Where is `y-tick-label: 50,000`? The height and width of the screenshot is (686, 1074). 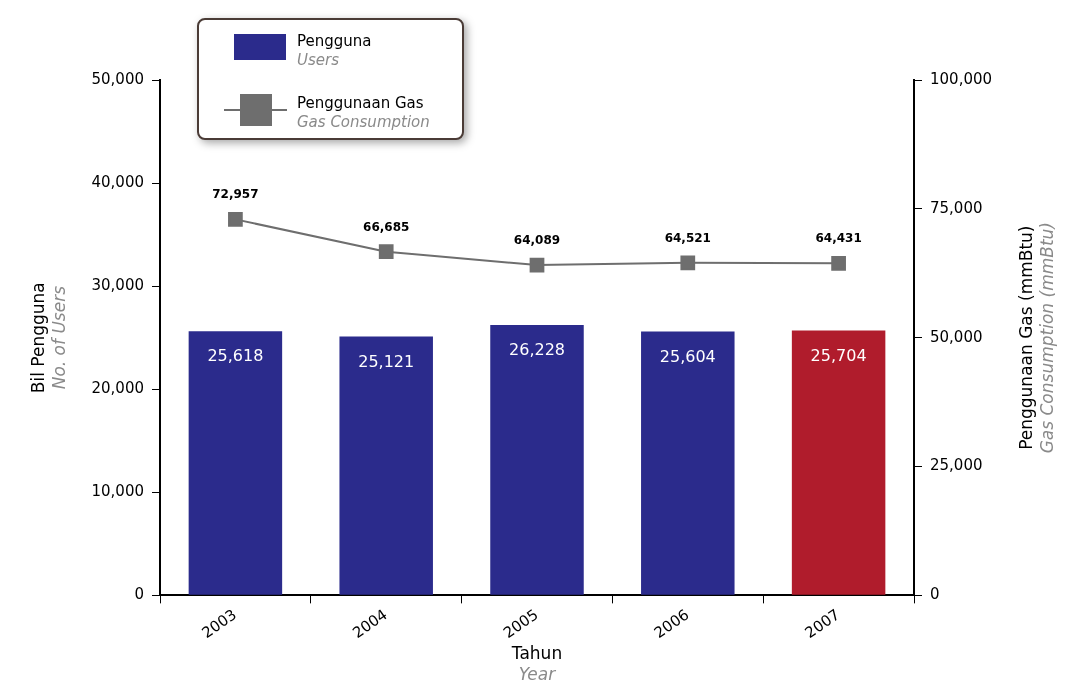 y-tick-label: 50,000 is located at coordinates (117, 78).